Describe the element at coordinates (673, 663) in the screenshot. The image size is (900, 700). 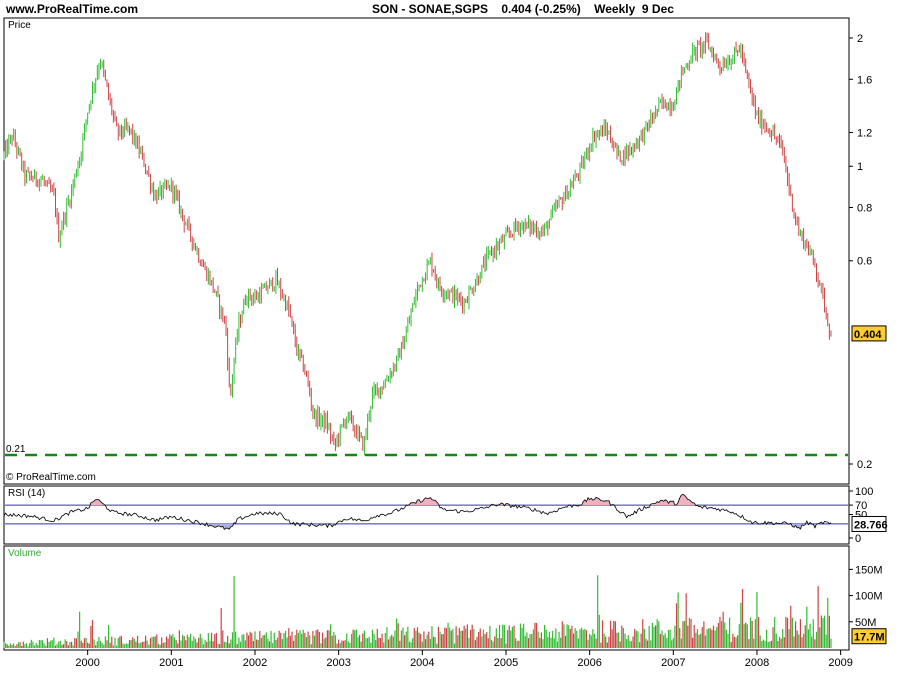
I see `time-tick-label: 2007` at that location.